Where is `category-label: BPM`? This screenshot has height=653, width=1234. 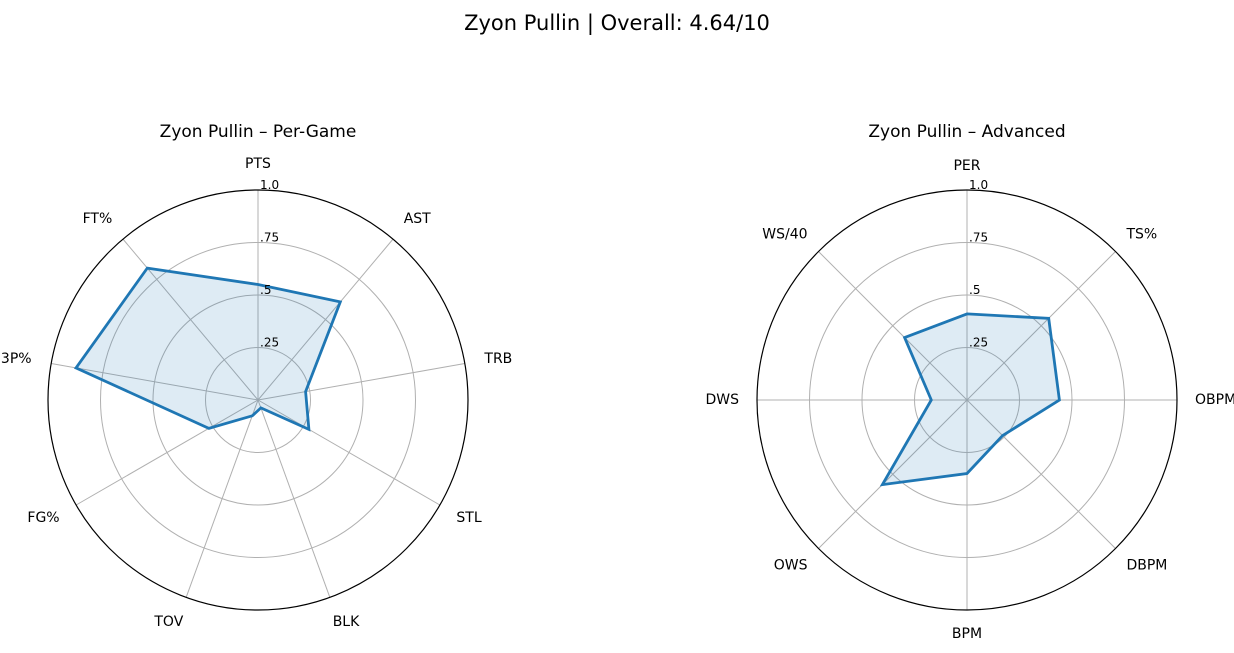
category-label: BPM is located at coordinates (967, 634).